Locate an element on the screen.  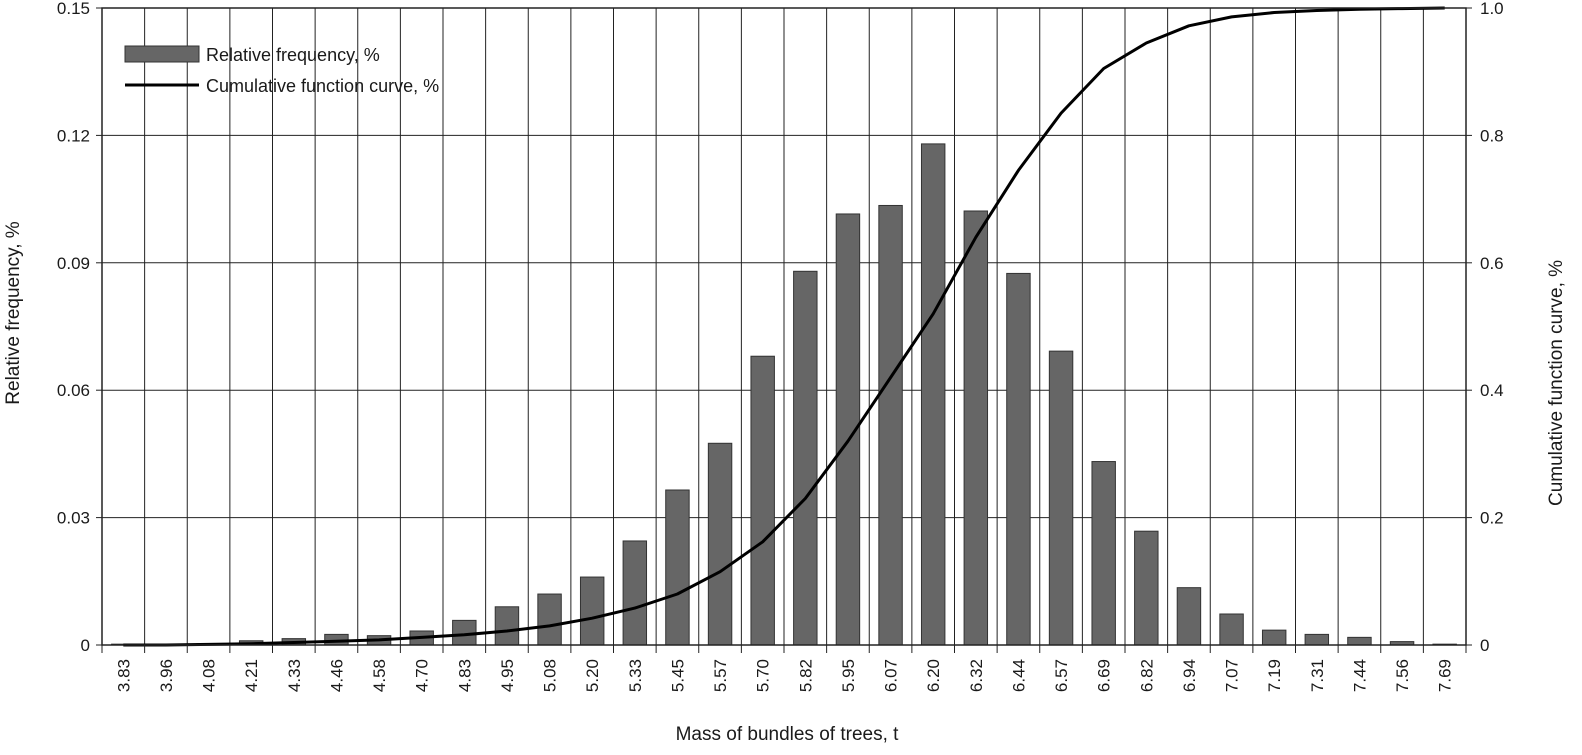
x-tick-label: 5.45 is located at coordinates (677, 675).